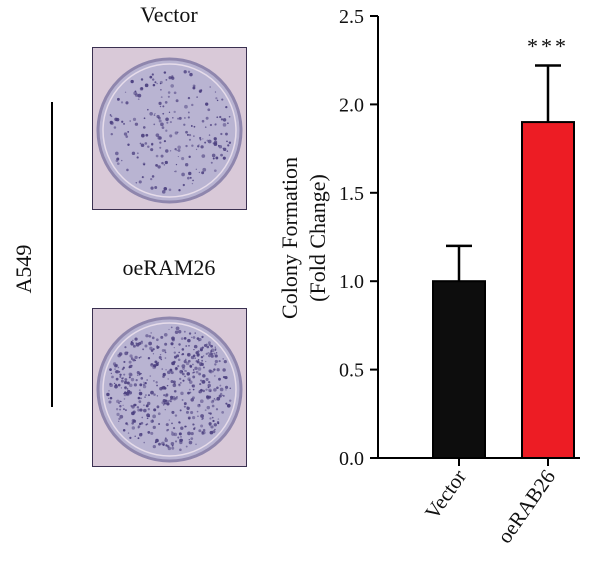 The width and height of the screenshot is (600, 567). What do you see at coordinates (169, 389) in the screenshot?
I see `plate-oeram26-colonies` at bounding box center [169, 389].